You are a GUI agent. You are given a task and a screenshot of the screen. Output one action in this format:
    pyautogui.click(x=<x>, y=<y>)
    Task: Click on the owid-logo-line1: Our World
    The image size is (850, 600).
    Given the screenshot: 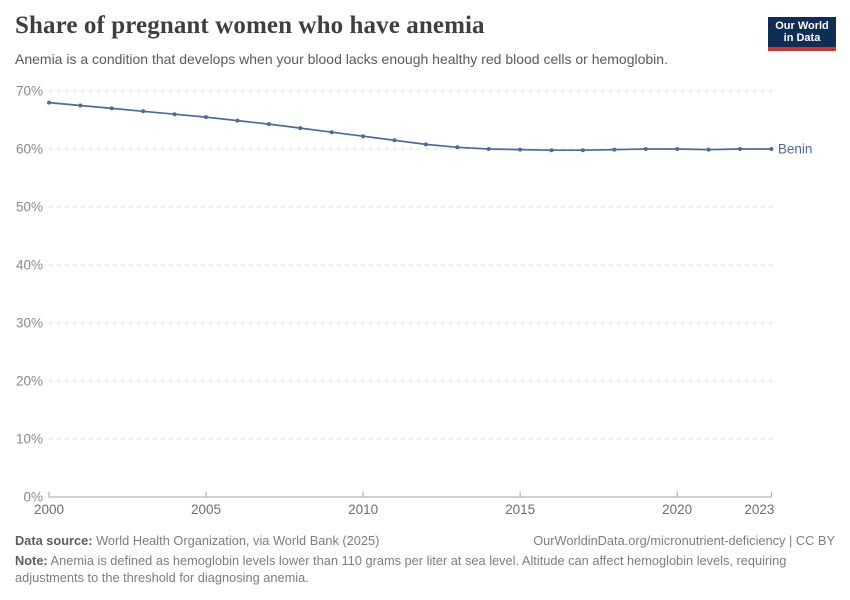 What is the action you would take?
    pyautogui.click(x=802, y=26)
    